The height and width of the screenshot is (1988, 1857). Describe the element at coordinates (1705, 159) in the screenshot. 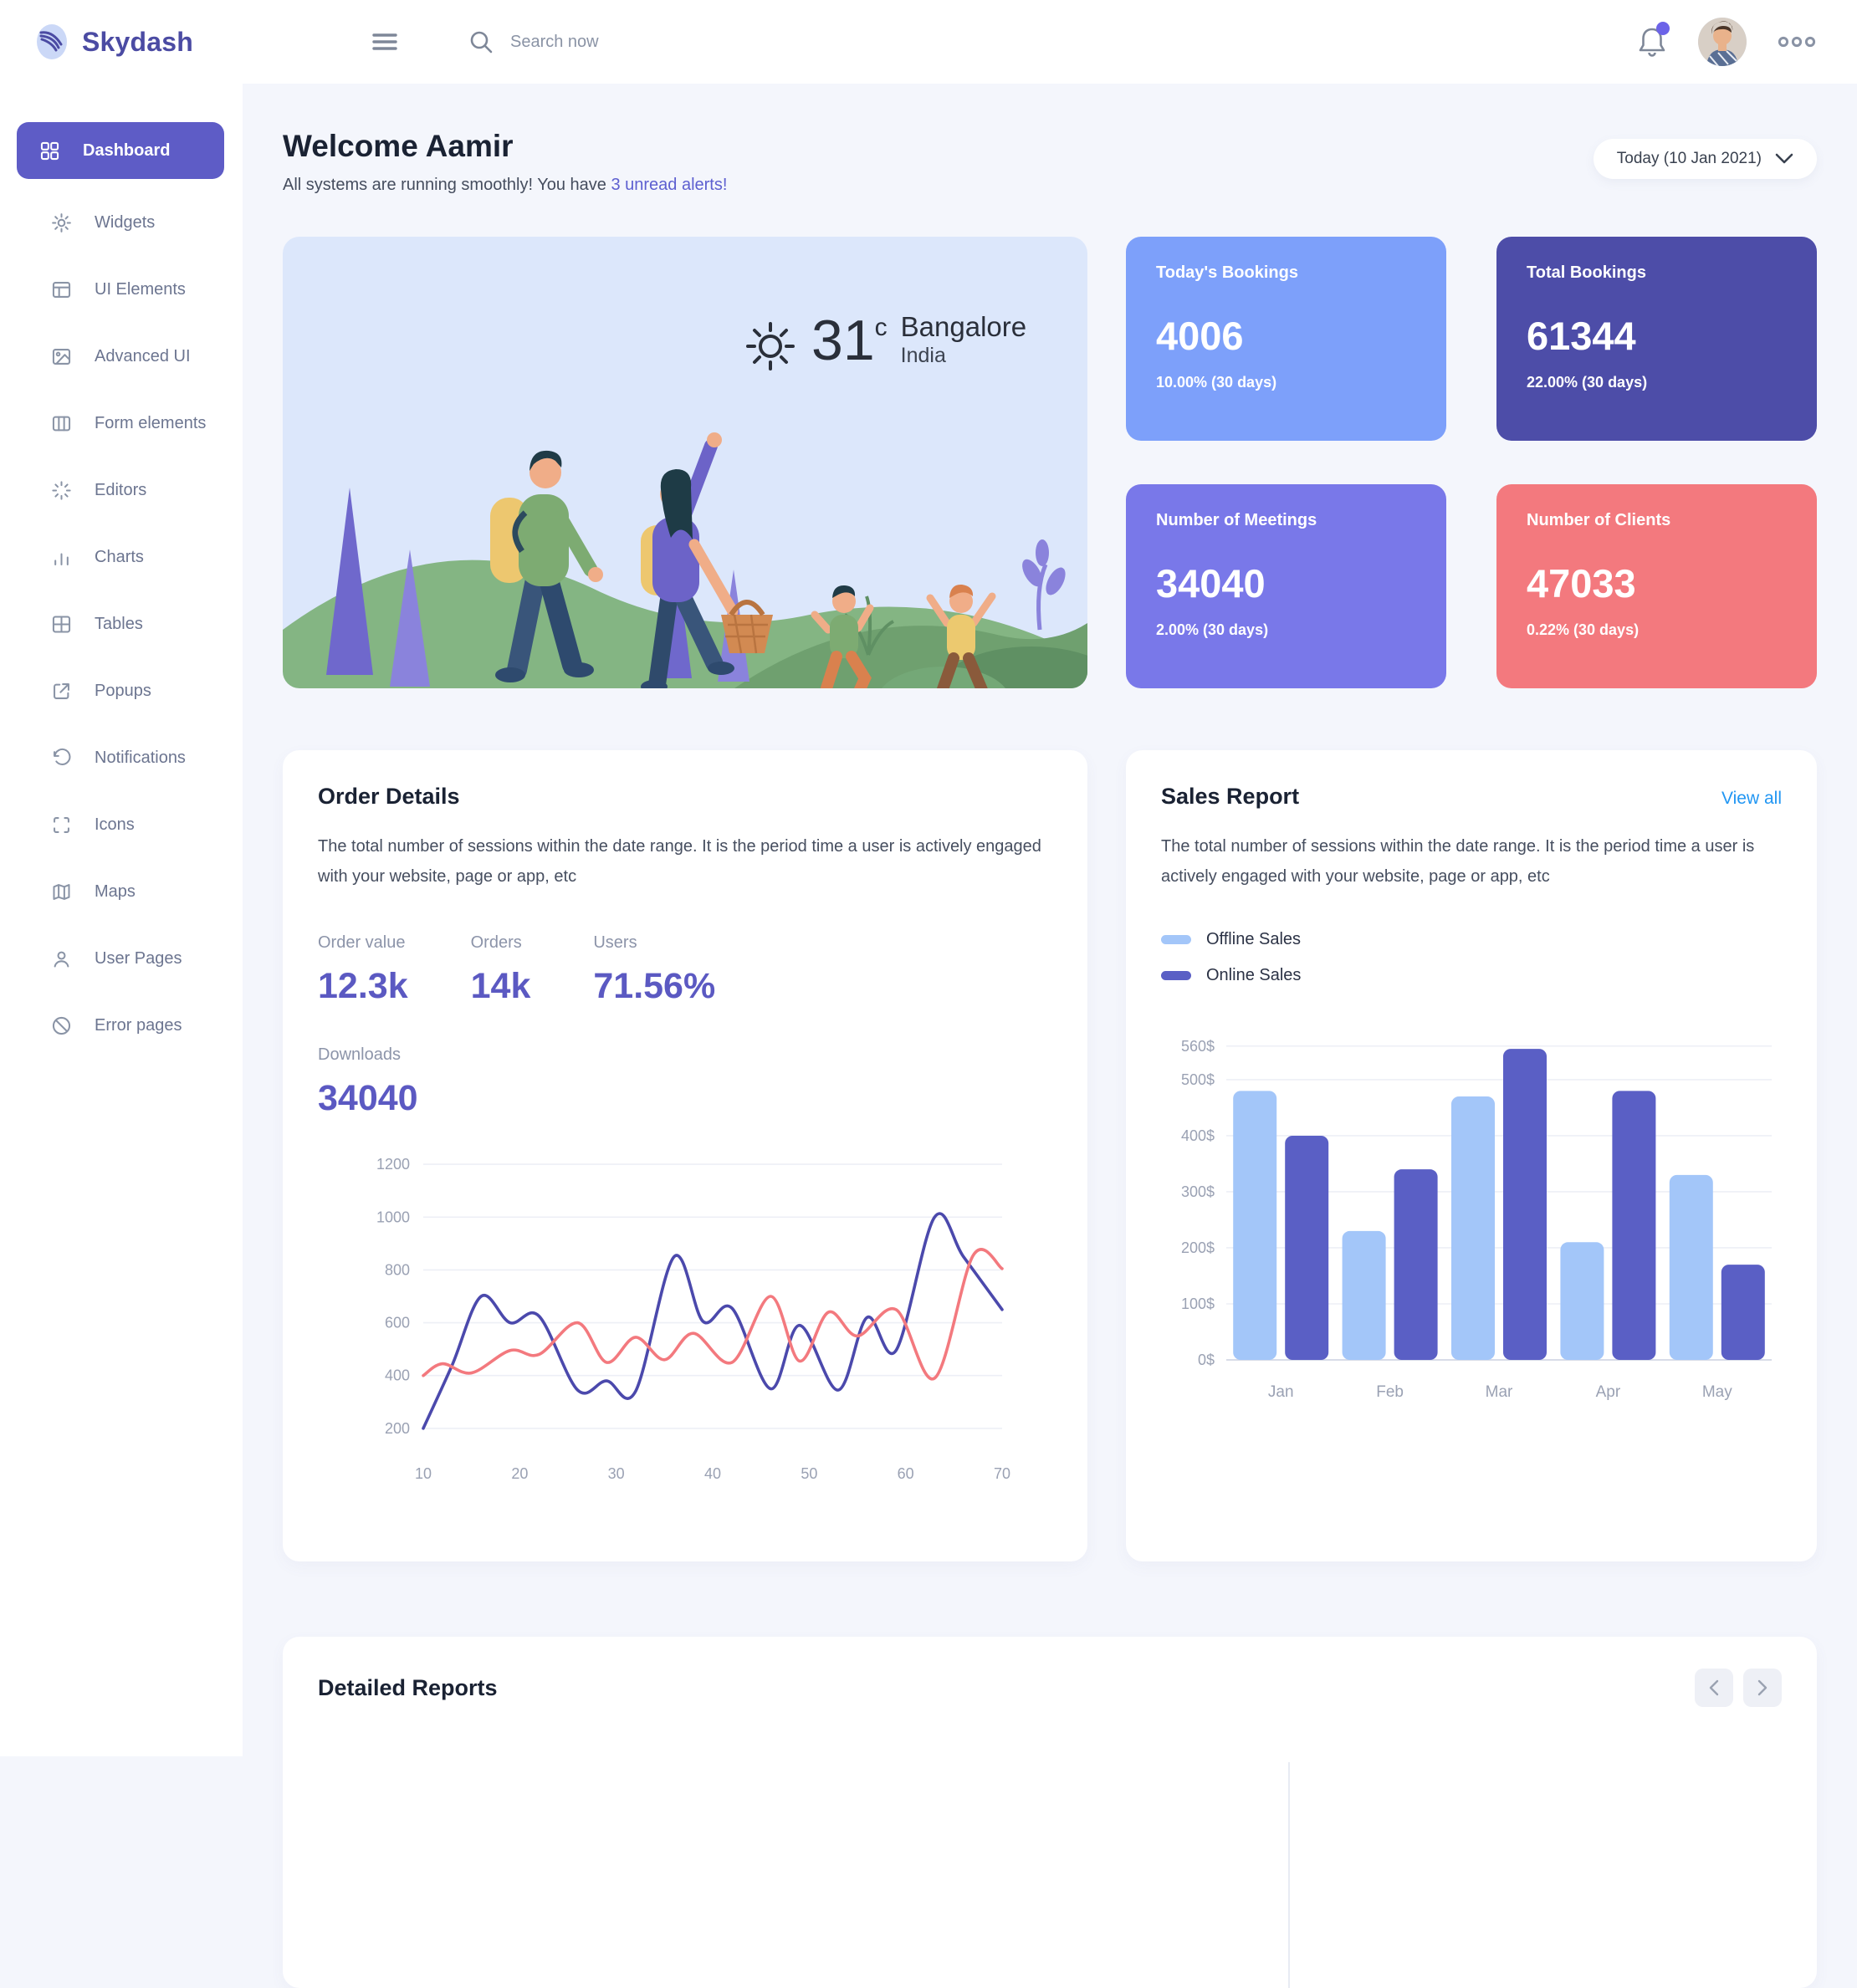

I see `date-filter-dropdown: Today (10 Jan 2021)` at that location.